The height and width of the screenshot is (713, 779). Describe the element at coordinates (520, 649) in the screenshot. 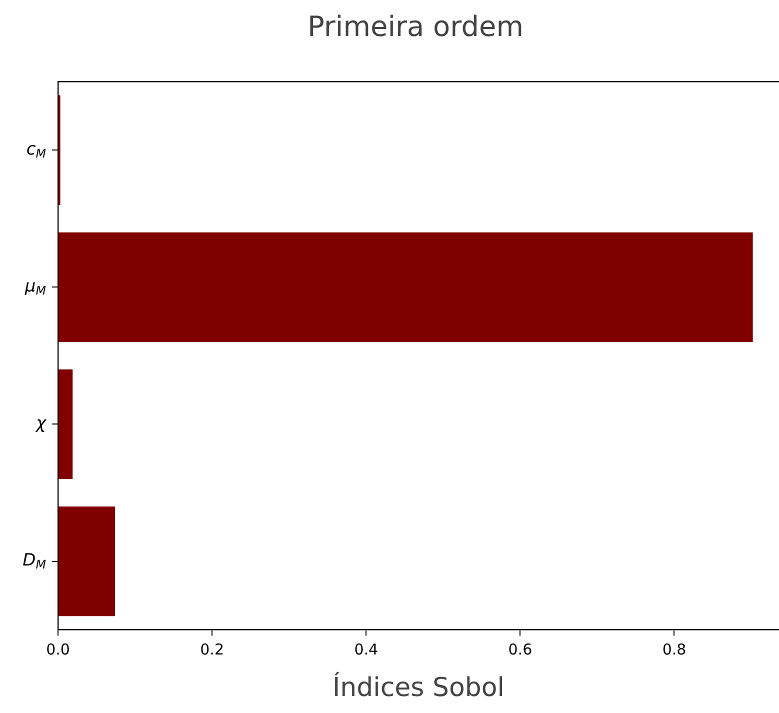

I see `x-tick-label: 0.6` at that location.